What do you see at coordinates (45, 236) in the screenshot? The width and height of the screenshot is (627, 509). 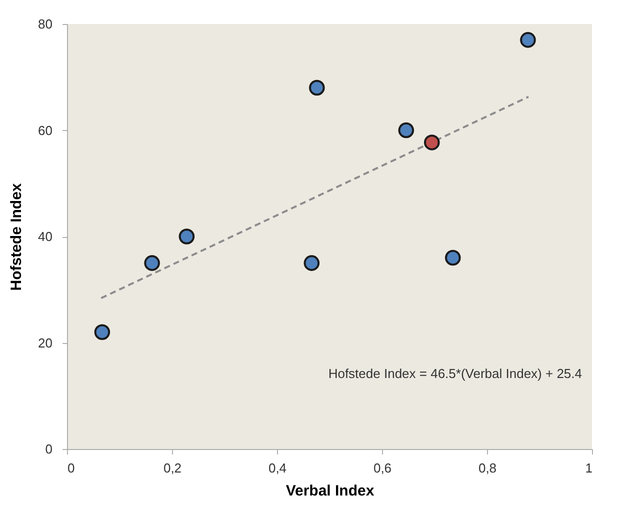 I see `y-tick-label: 40` at bounding box center [45, 236].